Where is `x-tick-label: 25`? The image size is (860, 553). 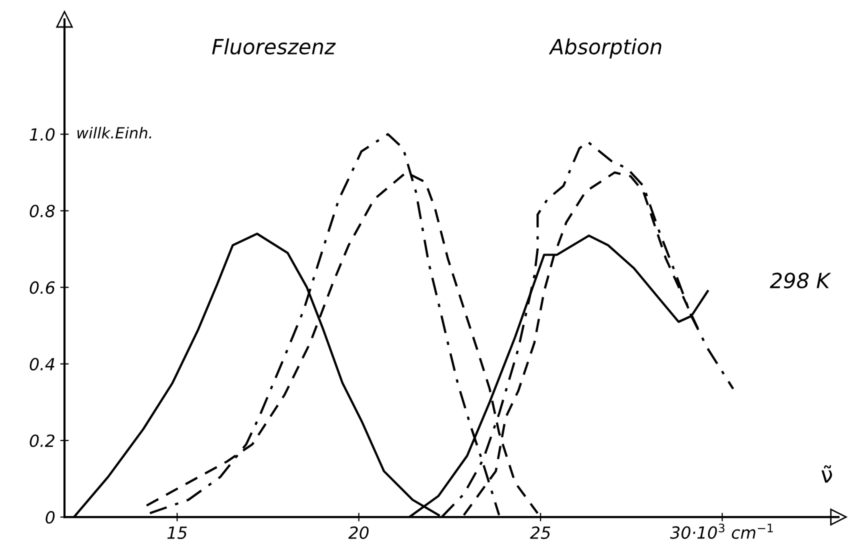 x-tick-label: 25 is located at coordinates (540, 532).